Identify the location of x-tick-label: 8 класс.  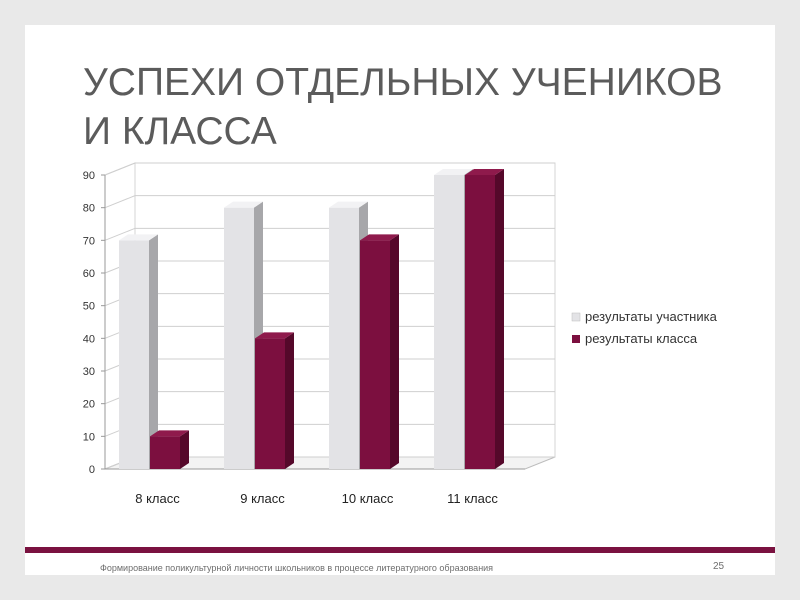
(157, 498).